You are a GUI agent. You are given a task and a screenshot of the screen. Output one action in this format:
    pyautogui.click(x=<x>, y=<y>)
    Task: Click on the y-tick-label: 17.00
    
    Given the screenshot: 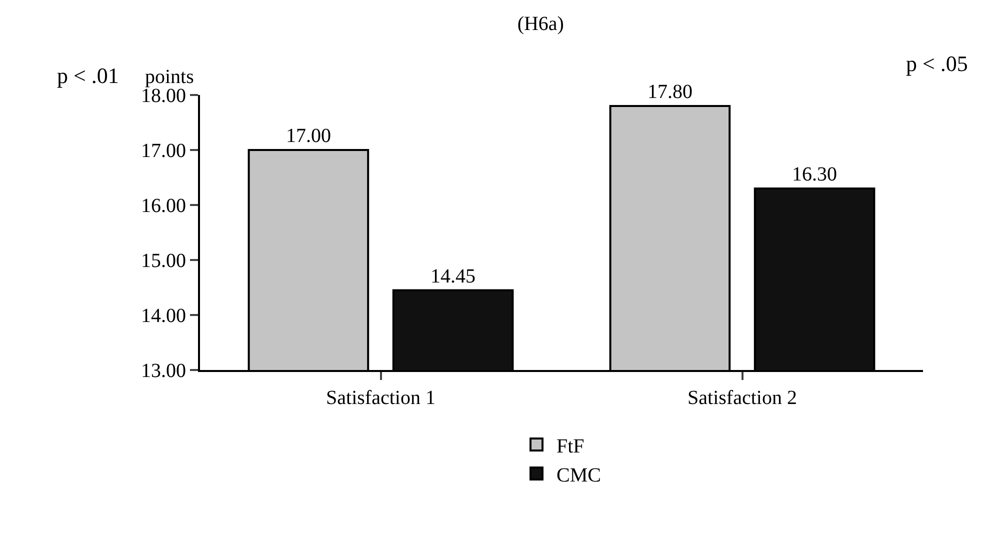 What is the action you would take?
    pyautogui.click(x=163, y=151)
    